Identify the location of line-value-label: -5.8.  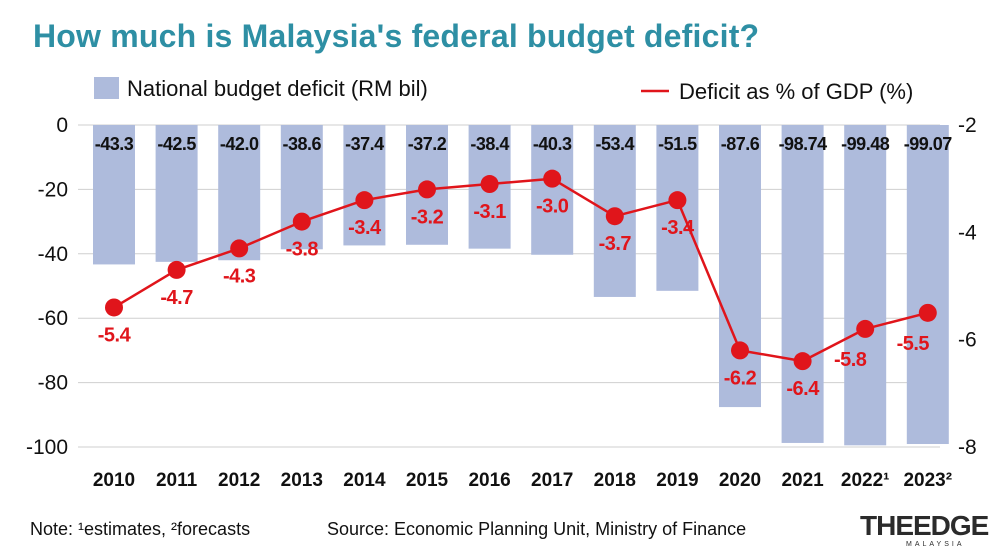
(850, 360).